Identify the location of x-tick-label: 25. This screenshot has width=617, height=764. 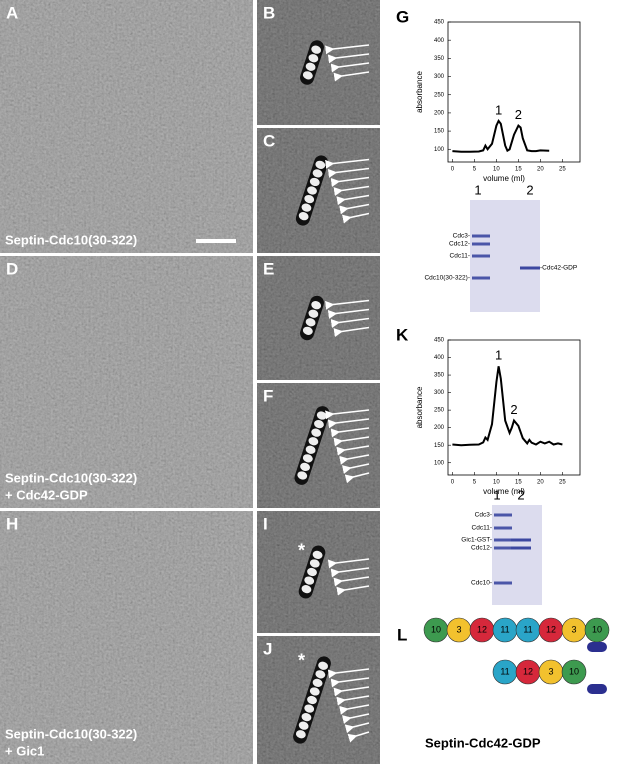
(562, 483).